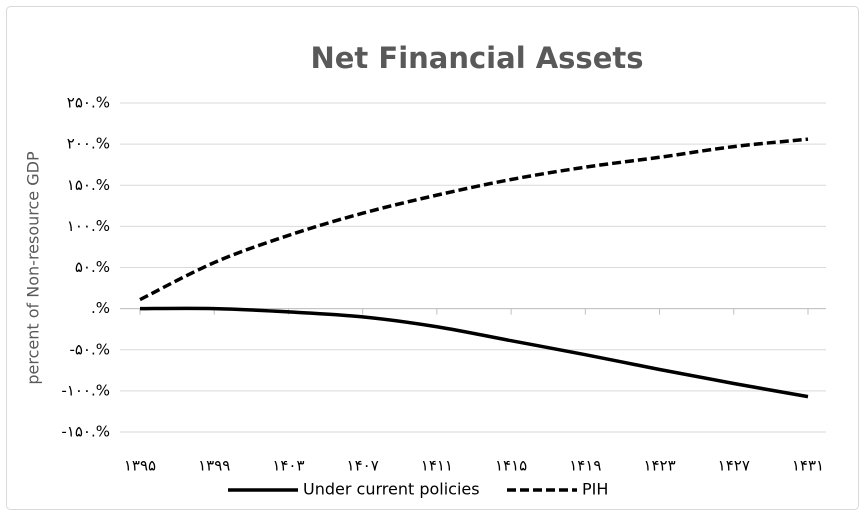  What do you see at coordinates (214, 466) in the screenshot?
I see `x-tick-label: ۱۳۹۹` at bounding box center [214, 466].